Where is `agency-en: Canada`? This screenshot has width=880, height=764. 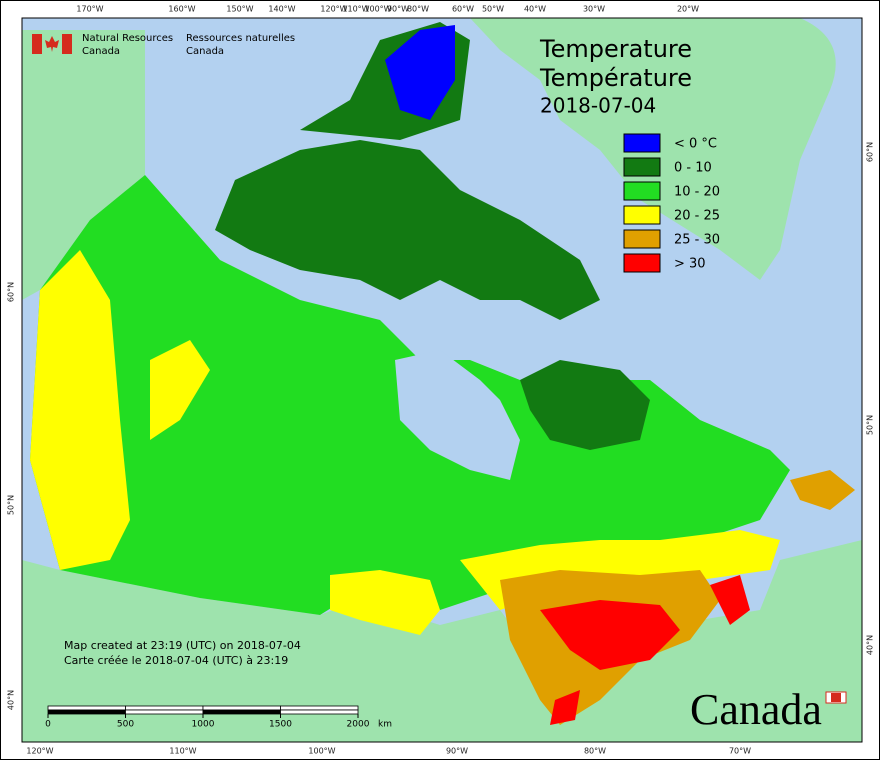 agency-en: Canada is located at coordinates (101, 51).